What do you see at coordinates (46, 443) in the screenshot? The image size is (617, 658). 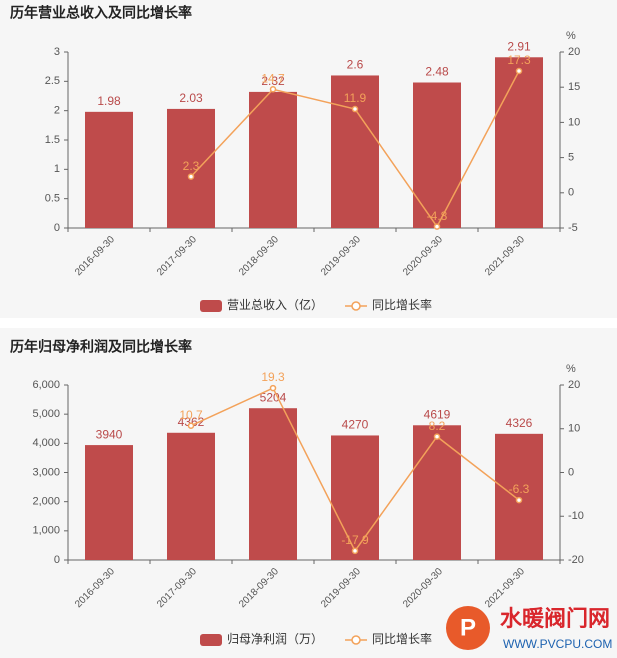 I see `y-tick-label: 4,000` at bounding box center [46, 443].